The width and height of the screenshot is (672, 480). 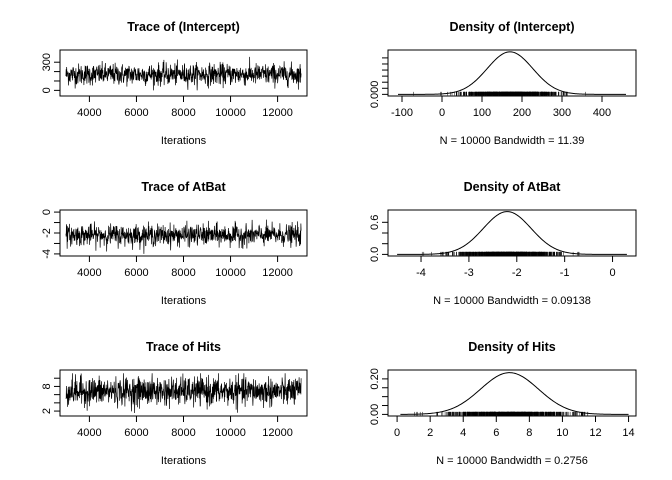 I want to click on y-tick-label: 0.6, so click(x=375, y=222).